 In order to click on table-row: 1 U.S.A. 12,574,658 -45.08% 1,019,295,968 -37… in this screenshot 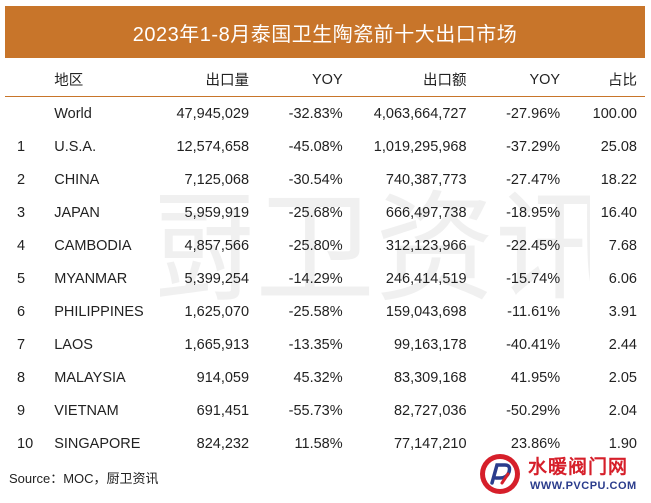, I will do `click(325, 146)`.